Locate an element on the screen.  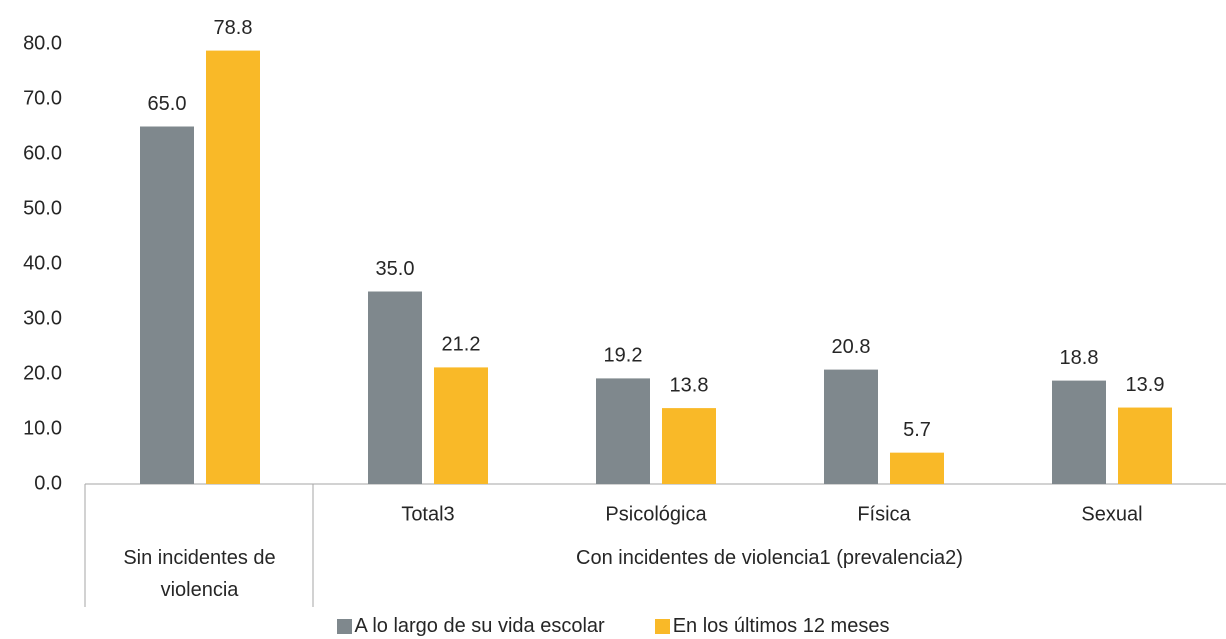
legend-item: En los últimos 12 meses is located at coordinates (772, 626).